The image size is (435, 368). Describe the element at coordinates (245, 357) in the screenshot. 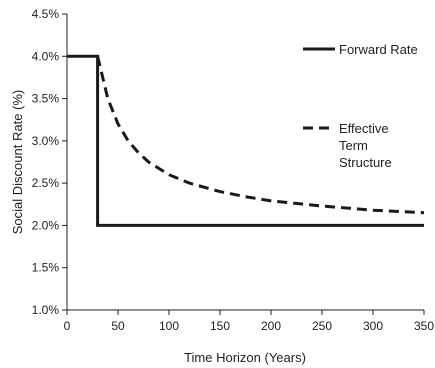

I see `x-axis-label: Time Horizon (Years)` at that location.